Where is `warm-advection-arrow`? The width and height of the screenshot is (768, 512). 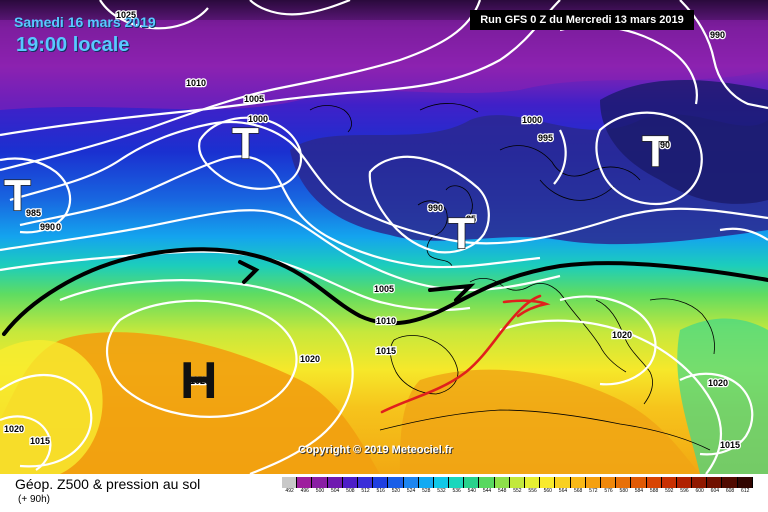
warm-advection-arrow is located at coordinates (465, 354).